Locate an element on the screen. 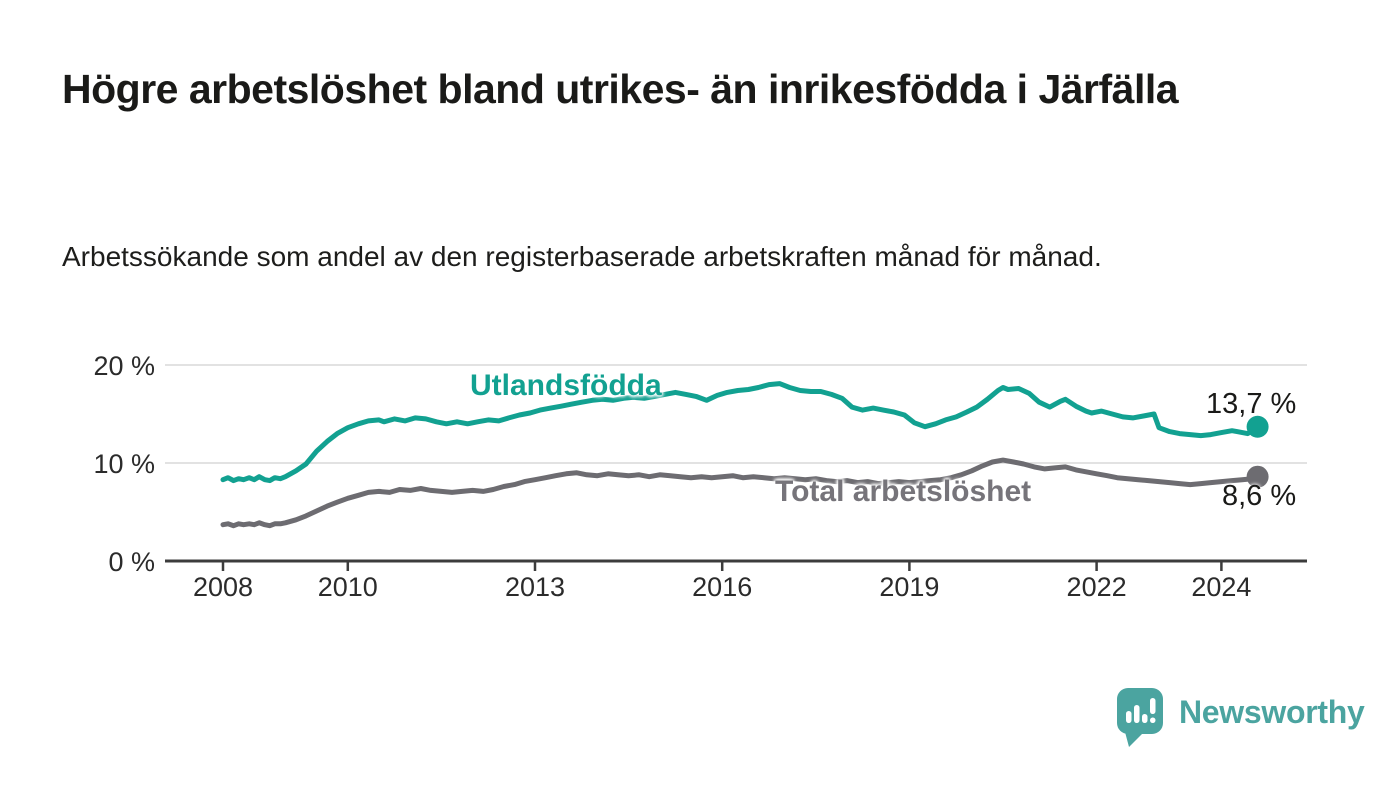  y-axis-label-10: 10 % is located at coordinates (124, 464).